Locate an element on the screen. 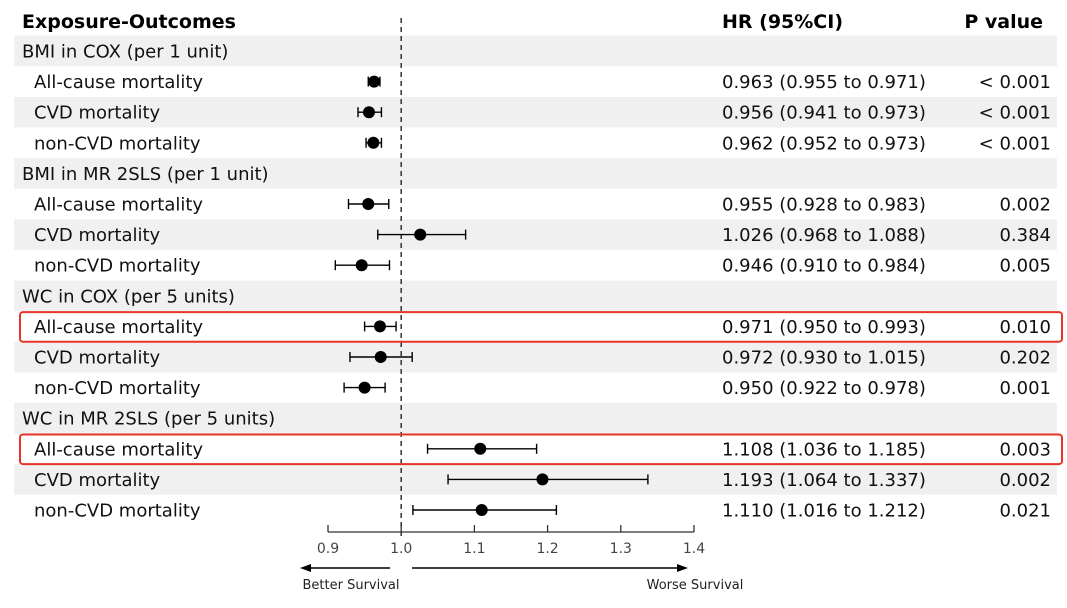 This screenshot has height=608, width=1067. p-value: 0.384 is located at coordinates (1025, 235).